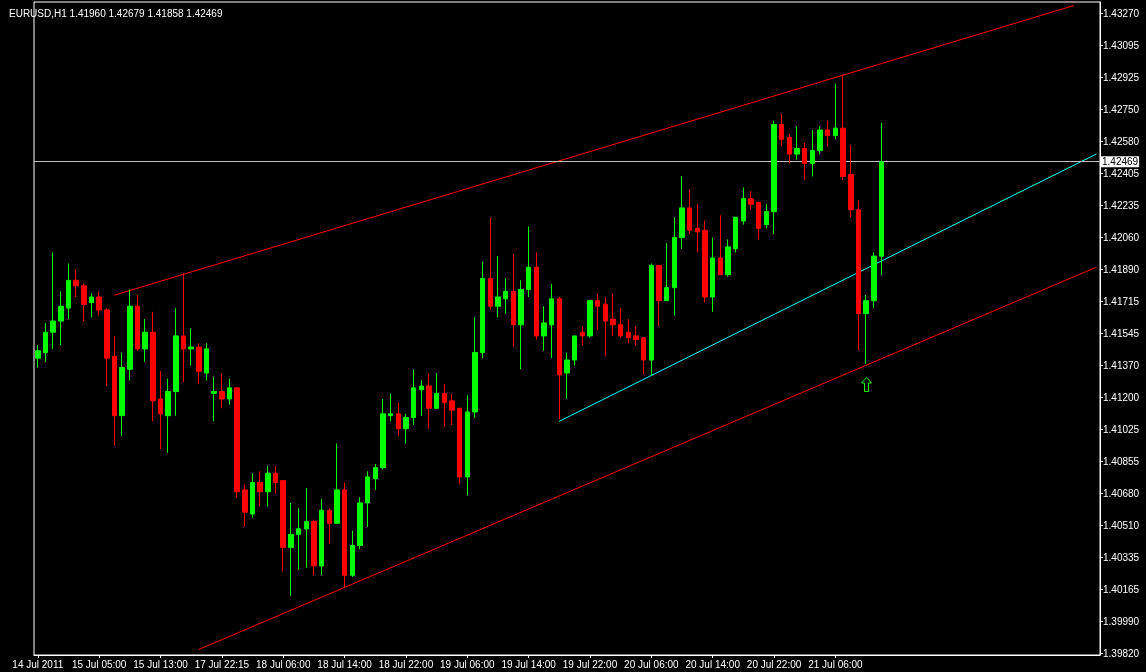 This screenshot has height=672, width=1146. Describe the element at coordinates (1121, 13) in the screenshot. I see `y-tick-label: 1.43270` at that location.